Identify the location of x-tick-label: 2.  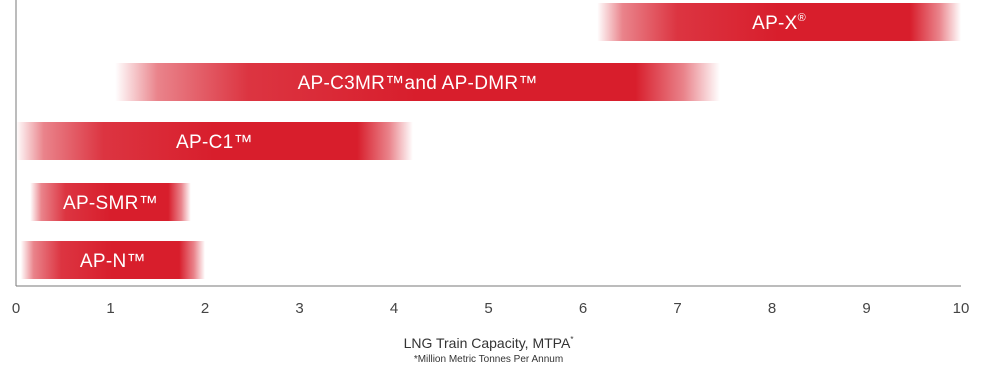
(205, 308).